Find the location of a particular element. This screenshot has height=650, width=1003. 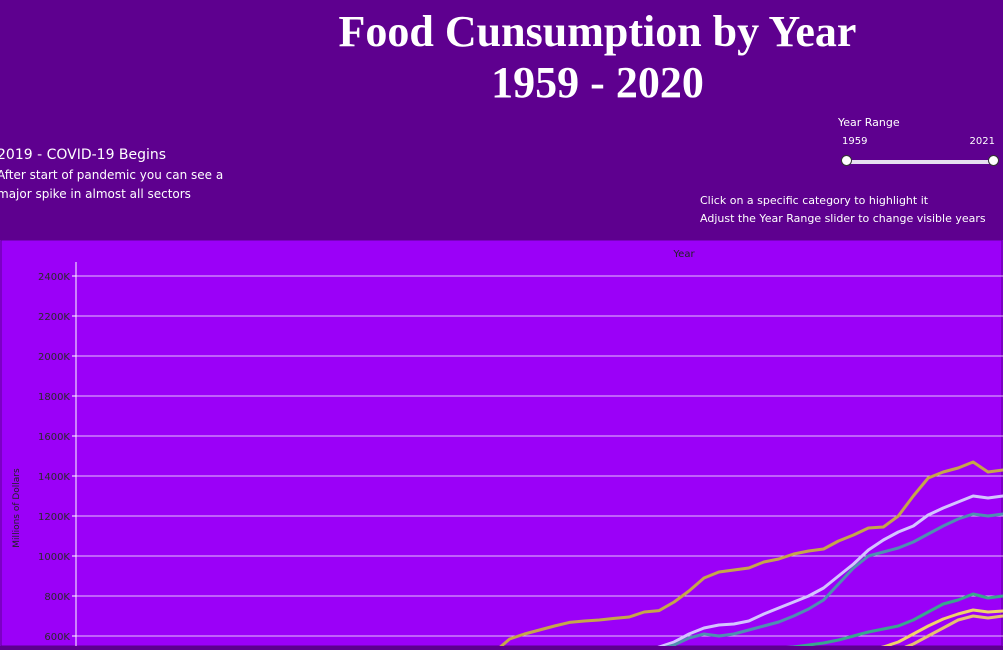

annotation-line-1: After start of pandemic you can see a is located at coordinates (112, 175).